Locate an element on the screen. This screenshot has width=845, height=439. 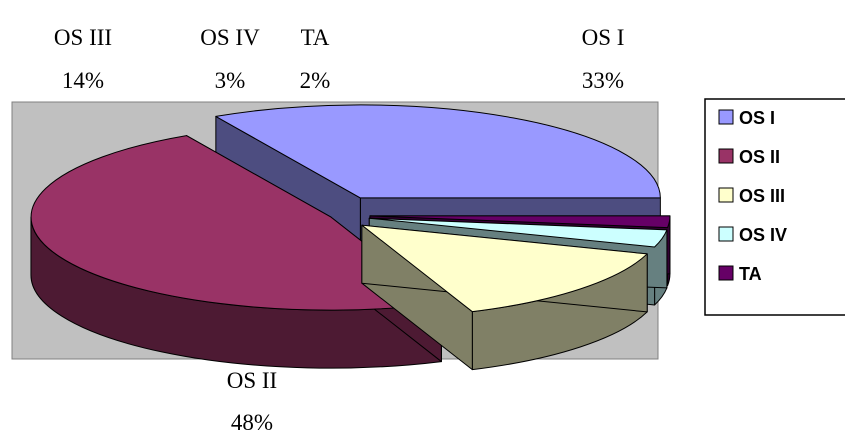
legend-entry: OS II is located at coordinates (759, 157).